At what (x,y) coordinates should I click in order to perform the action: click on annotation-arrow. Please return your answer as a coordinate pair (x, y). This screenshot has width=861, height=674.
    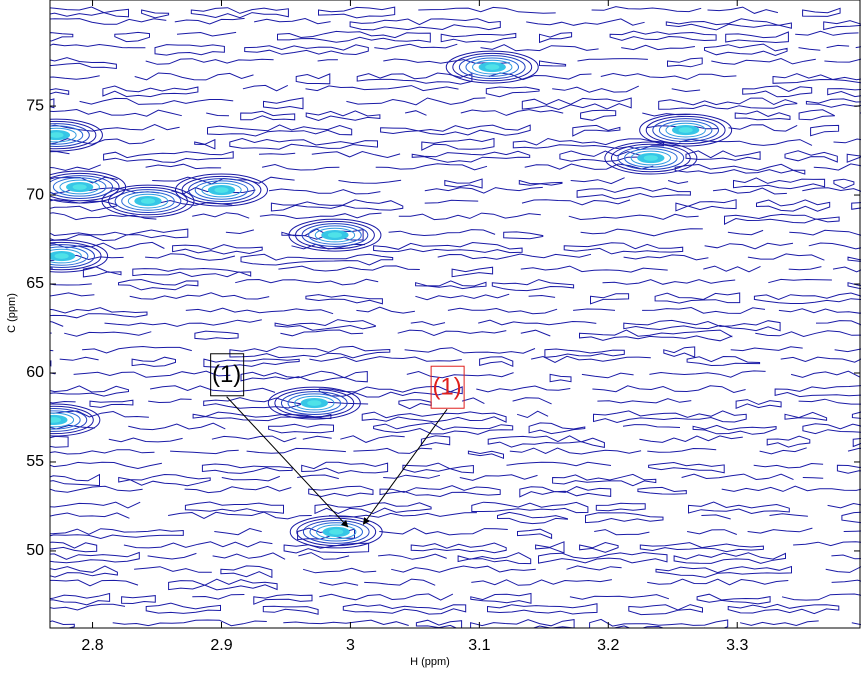
    Looking at the image, I should click on (287, 462).